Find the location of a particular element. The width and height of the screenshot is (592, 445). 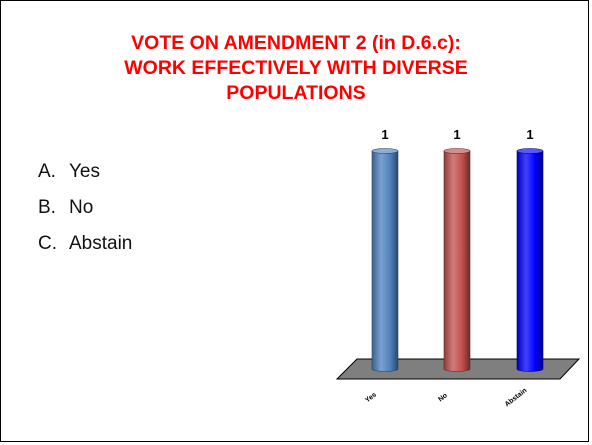

option-c: C. Abstain is located at coordinates (85, 251).